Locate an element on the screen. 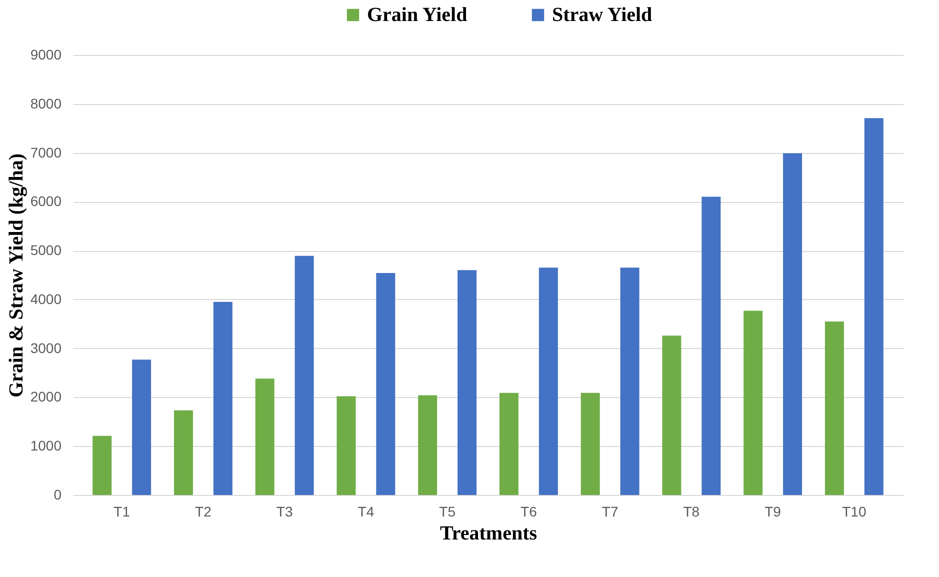 The height and width of the screenshot is (577, 939). legend-label: Straw Yield is located at coordinates (602, 15).